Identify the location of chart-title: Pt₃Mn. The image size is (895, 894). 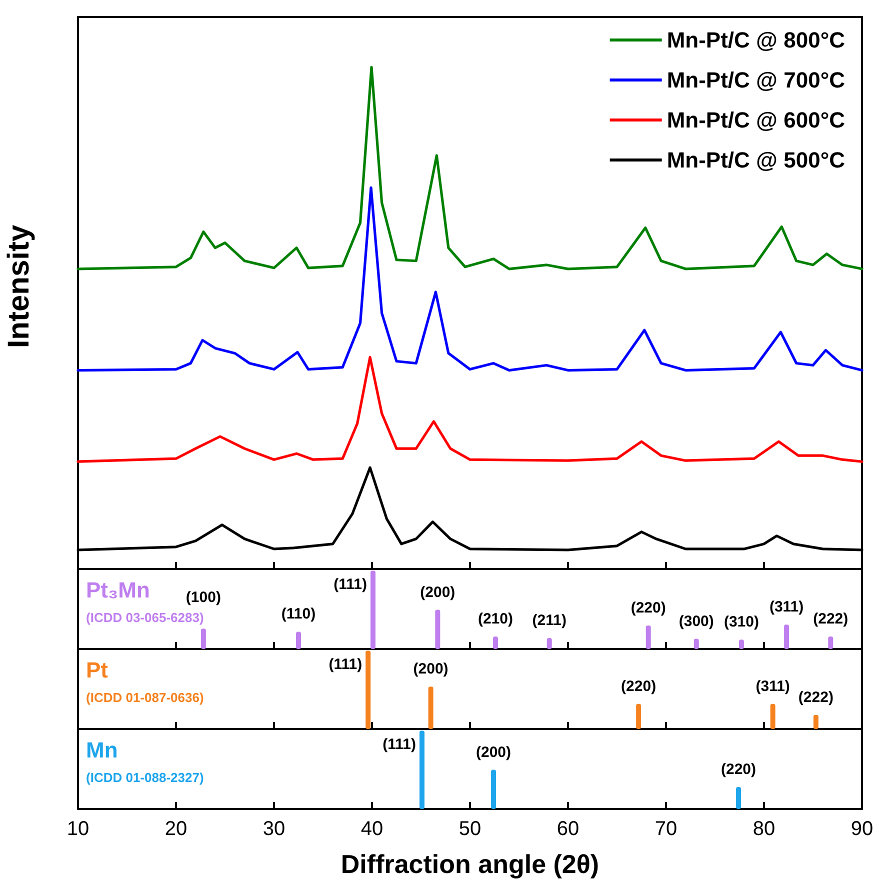
(118, 590).